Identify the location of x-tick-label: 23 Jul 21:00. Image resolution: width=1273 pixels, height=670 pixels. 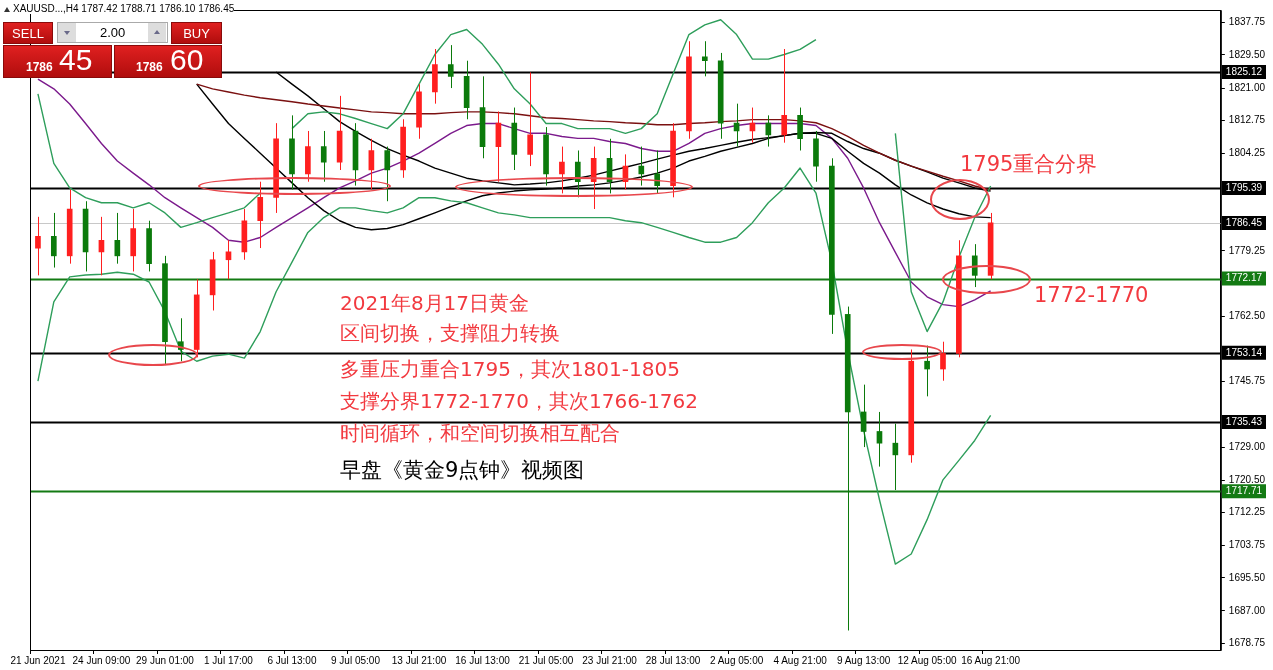
(610, 660).